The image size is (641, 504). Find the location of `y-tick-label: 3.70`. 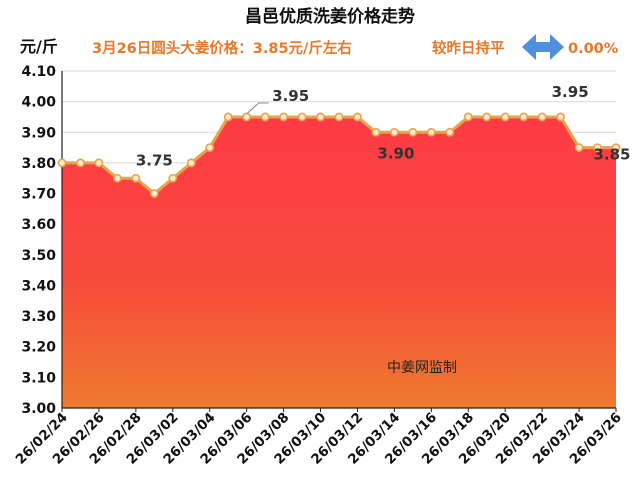

y-tick-label: 3.70 is located at coordinates (38, 195).